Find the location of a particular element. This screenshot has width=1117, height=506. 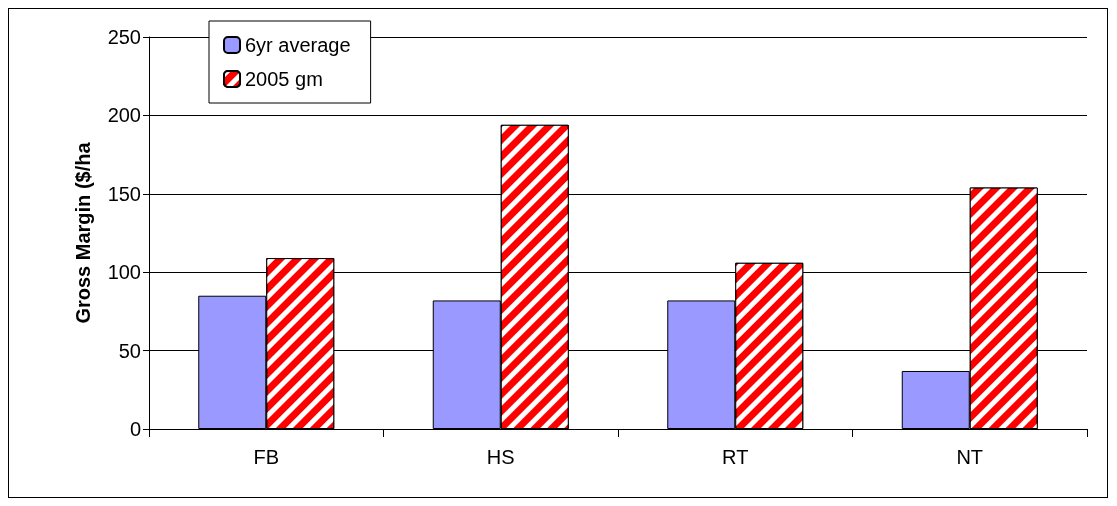

y-axis-title: Gross Margin ($/ha is located at coordinates (83, 232).